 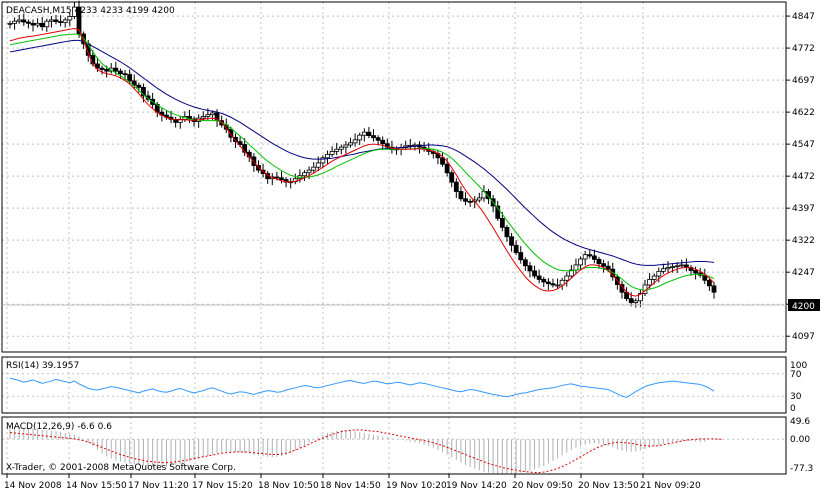 What do you see at coordinates (542, 486) in the screenshot?
I see `time-label: 20 Nov 09:50` at bounding box center [542, 486].